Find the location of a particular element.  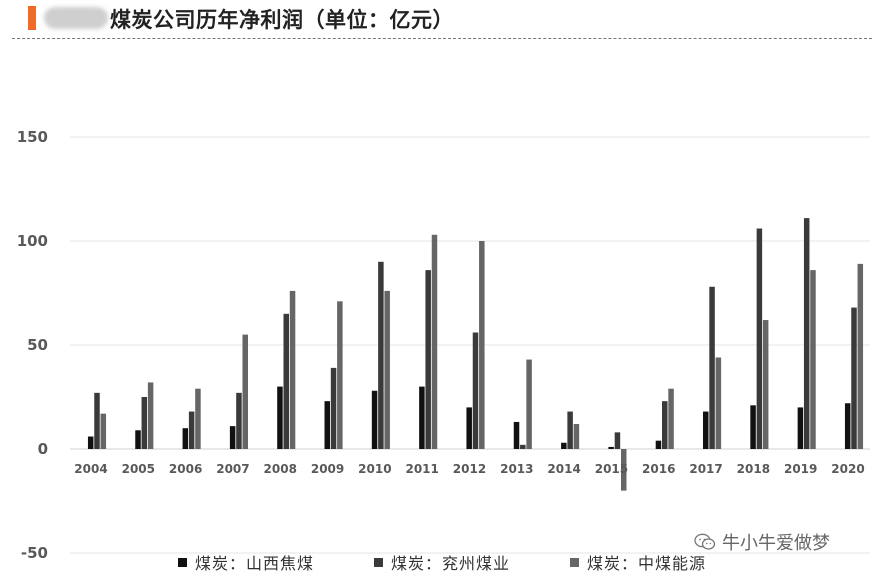

bar-1-2020 is located at coordinates (847, 426).